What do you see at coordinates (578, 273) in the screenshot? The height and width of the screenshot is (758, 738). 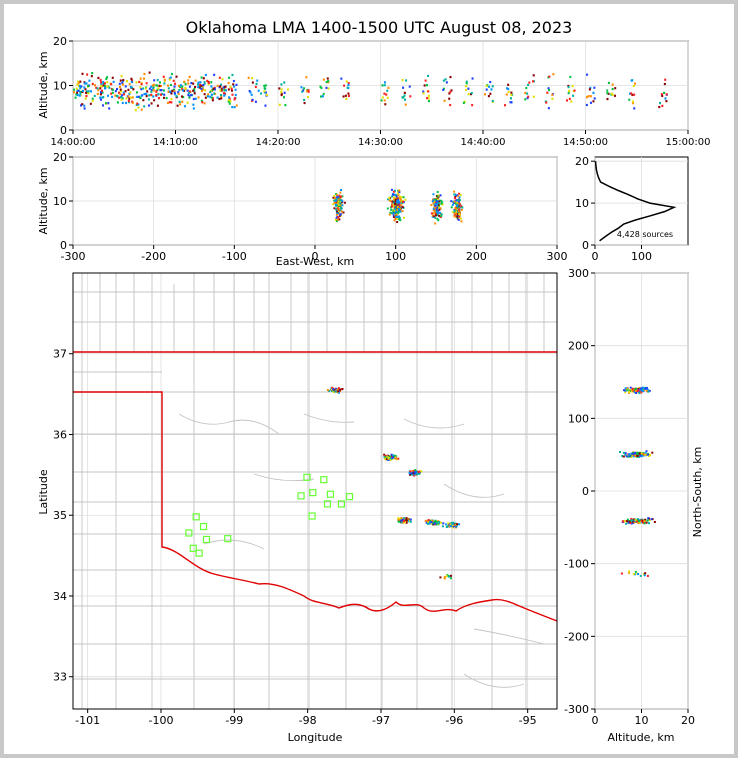 I see `ns-tick-label: 300` at bounding box center [578, 273].